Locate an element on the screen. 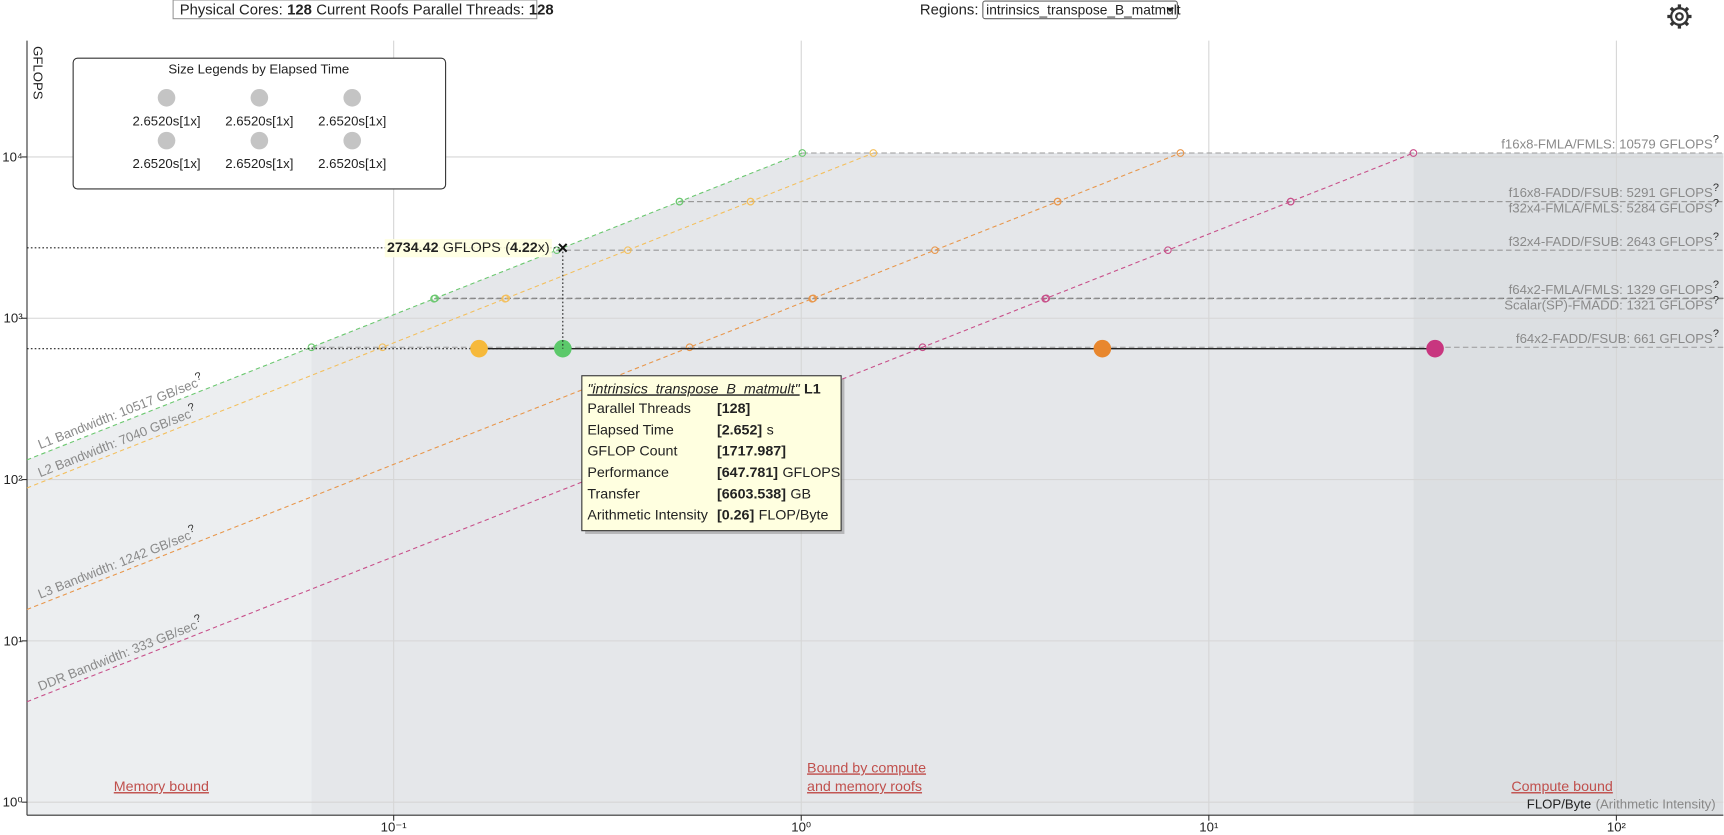  annotation-ratio-suffix: x) is located at coordinates (544, 248).